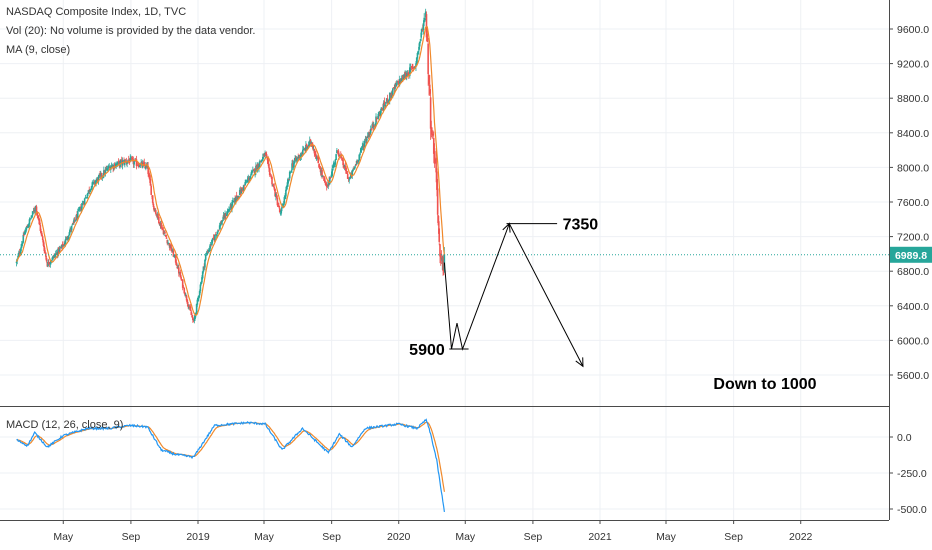 This screenshot has height=550, width=932. What do you see at coordinates (38, 50) in the screenshot?
I see `ma-legend: MA (9, close)` at bounding box center [38, 50].